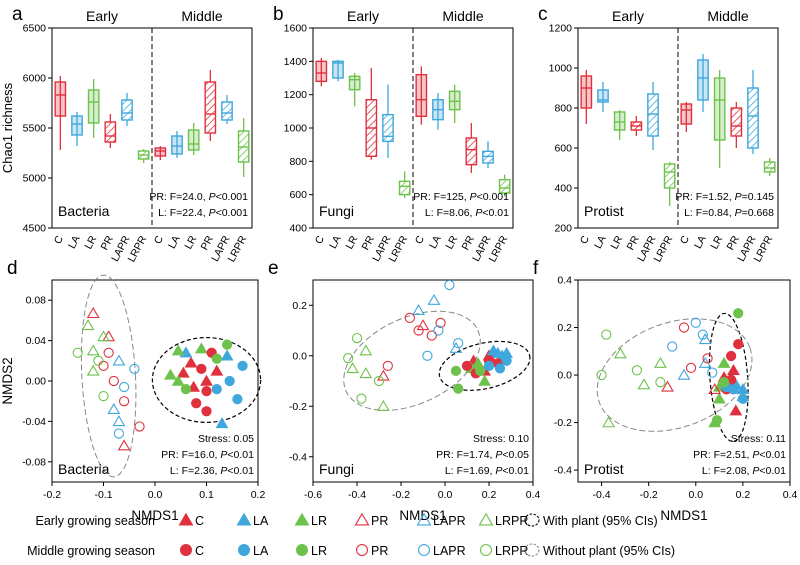  What do you see at coordinates (321, 72) in the screenshot?
I see `box-early-C` at bounding box center [321, 72].